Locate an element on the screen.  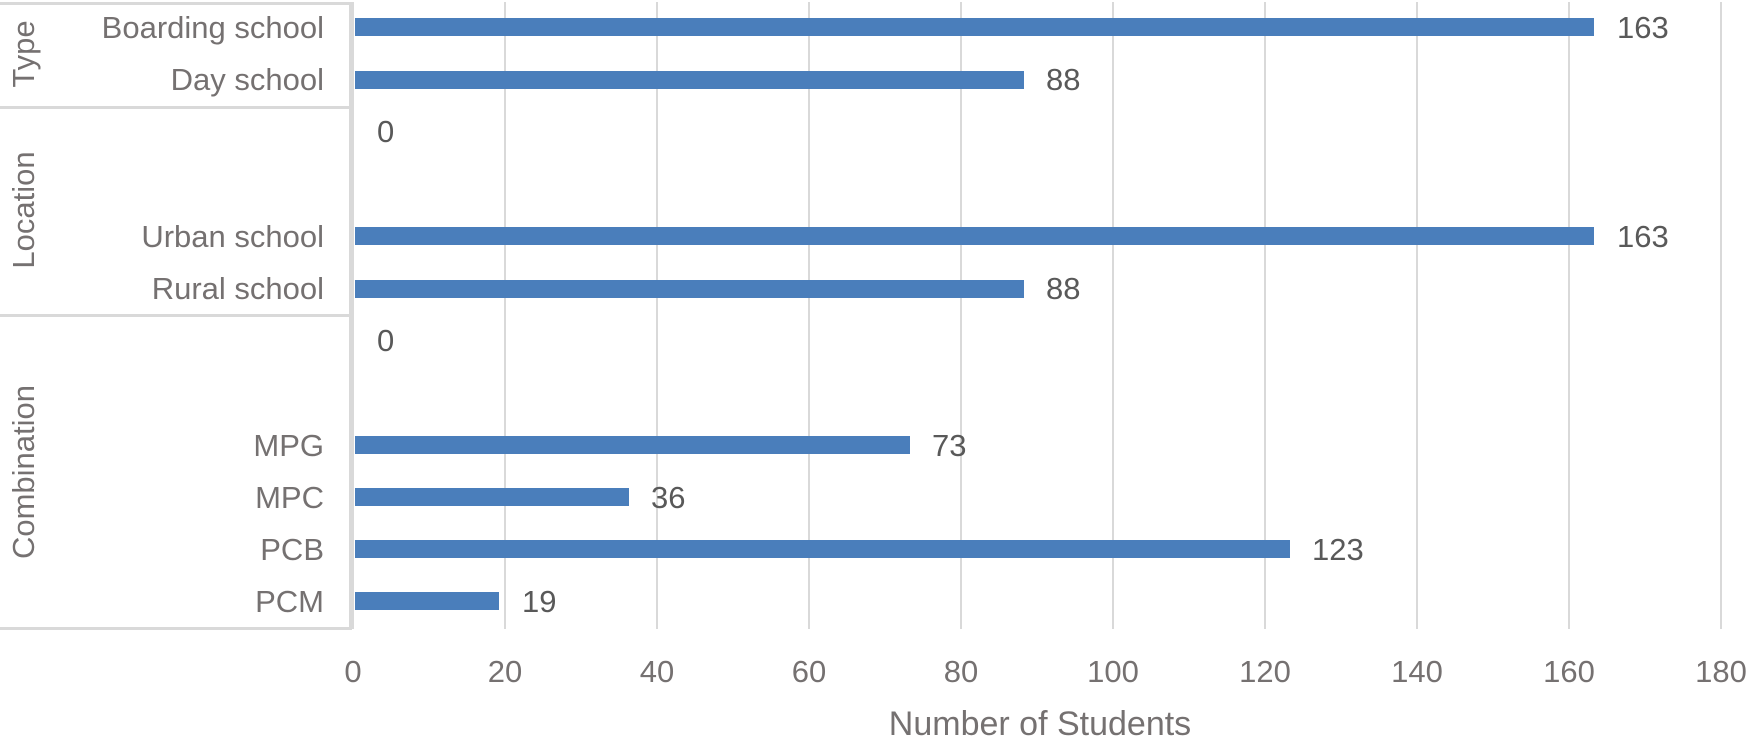
category-label: PCM is located at coordinates (289, 601).